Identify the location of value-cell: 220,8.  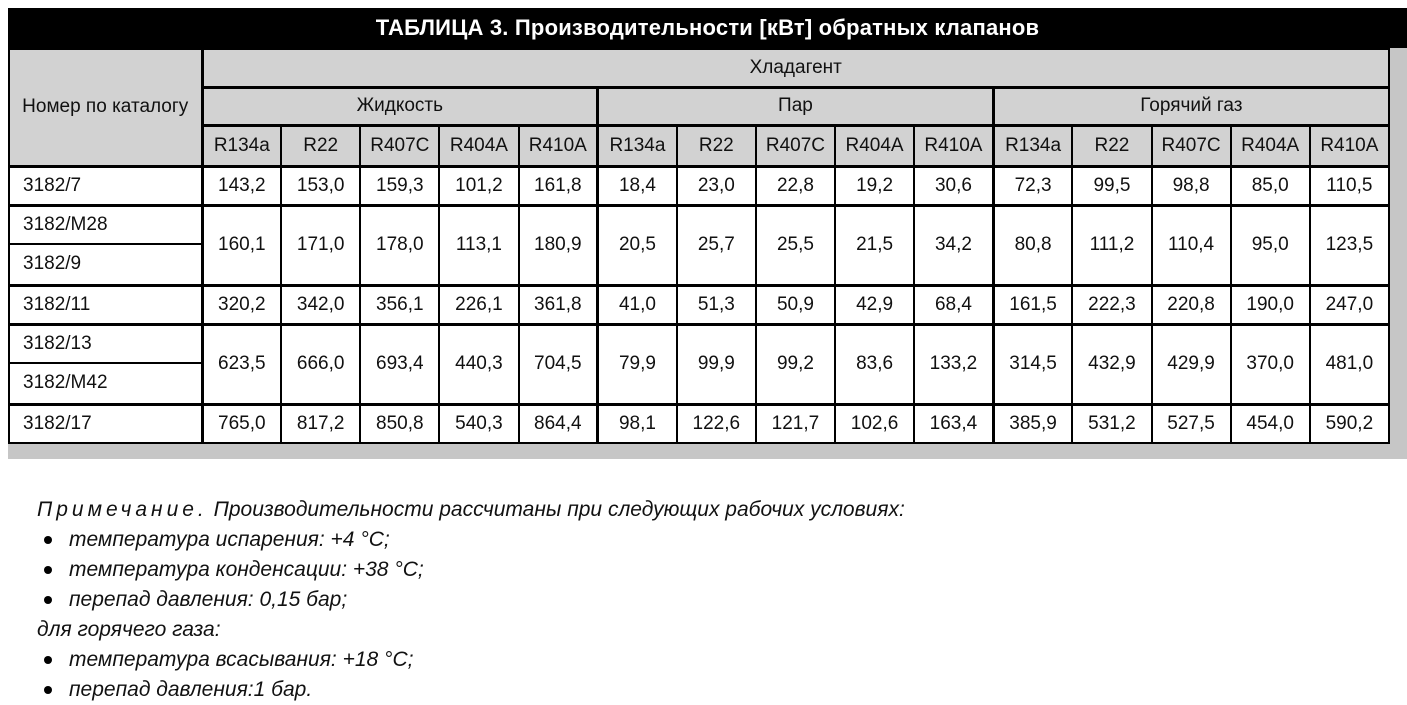
(1191, 304).